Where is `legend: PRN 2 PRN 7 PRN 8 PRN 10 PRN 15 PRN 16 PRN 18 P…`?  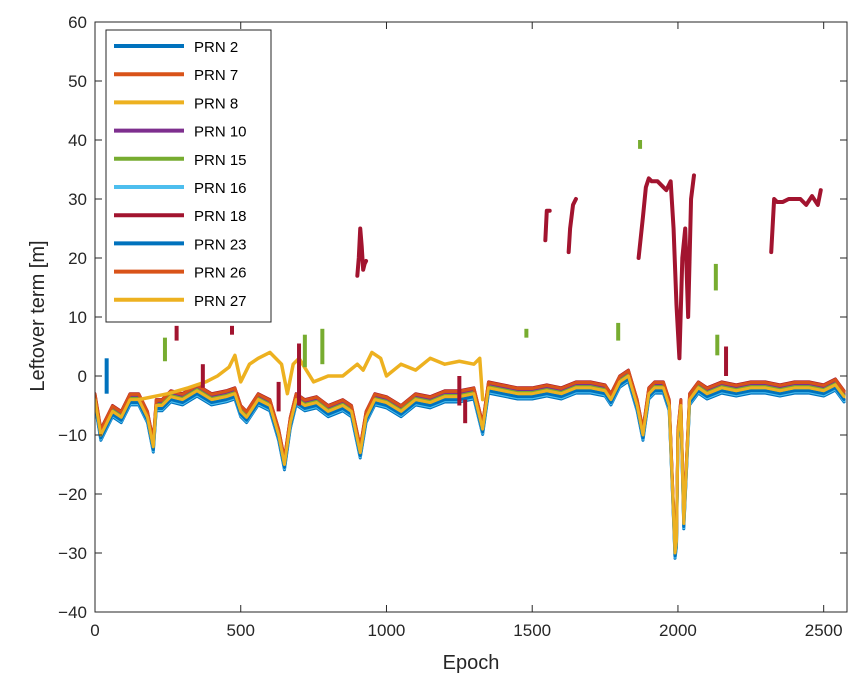 legend: PRN 2 PRN 7 PRN 8 PRN 10 PRN 15 PRN 16 PRN 18 P… is located at coordinates (188, 176).